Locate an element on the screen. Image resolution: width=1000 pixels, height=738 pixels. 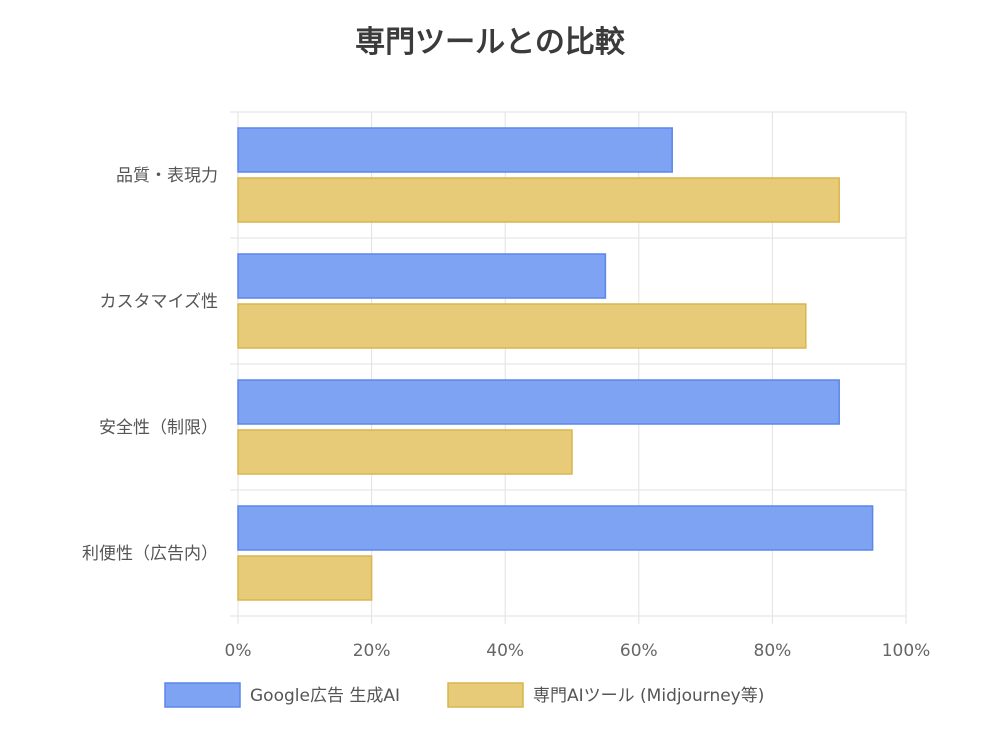
x-tick-label: 0% is located at coordinates (238, 651).